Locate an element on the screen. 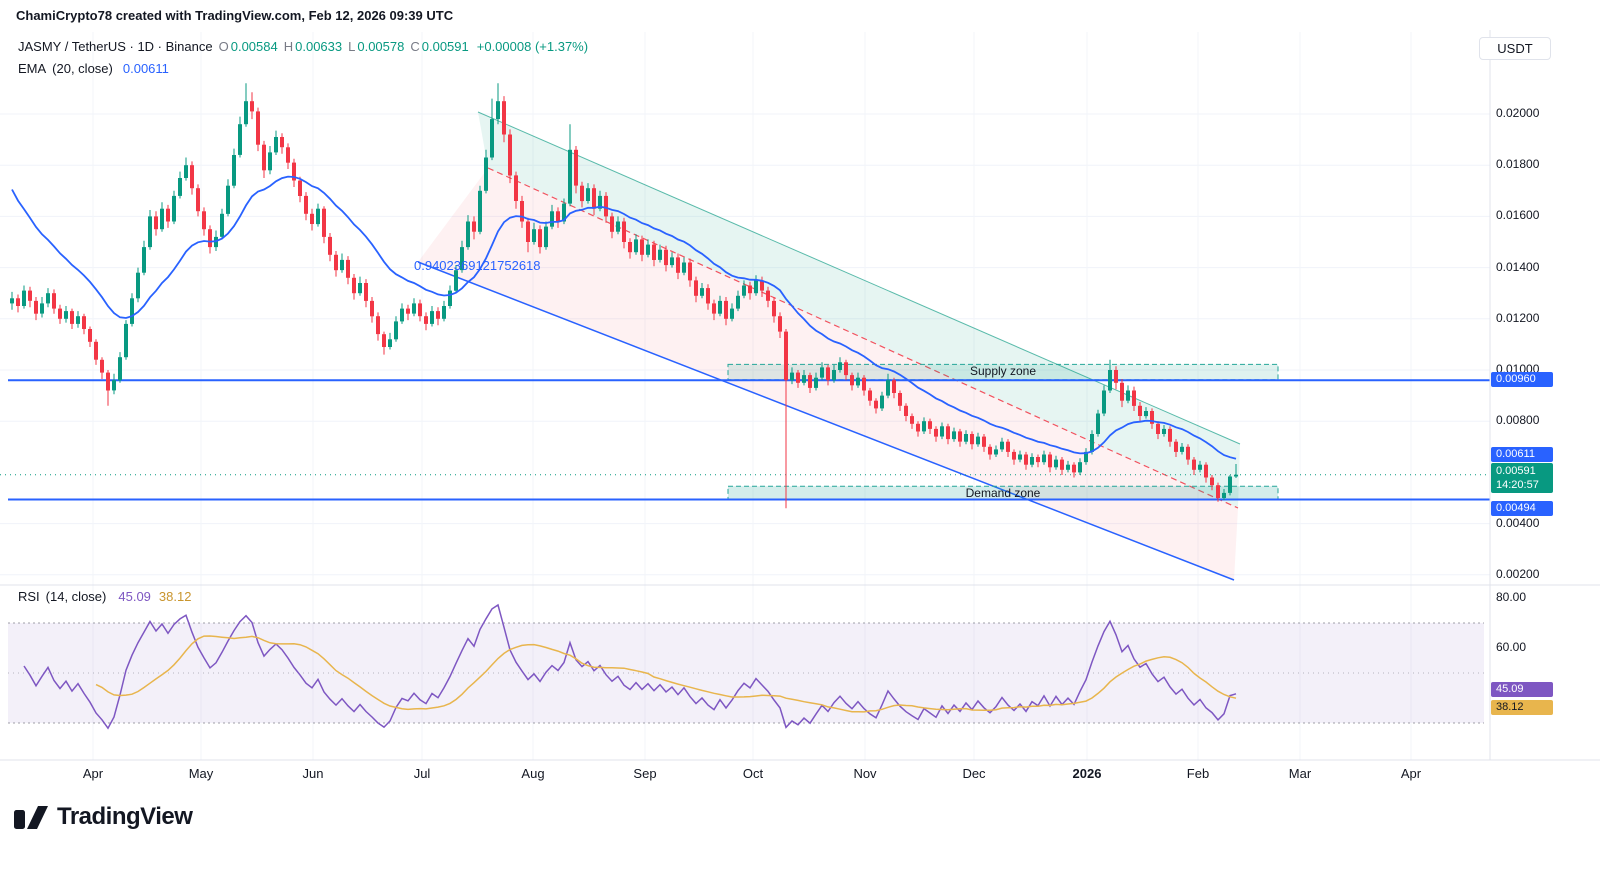  close-value: 0.00591 is located at coordinates (445, 46).